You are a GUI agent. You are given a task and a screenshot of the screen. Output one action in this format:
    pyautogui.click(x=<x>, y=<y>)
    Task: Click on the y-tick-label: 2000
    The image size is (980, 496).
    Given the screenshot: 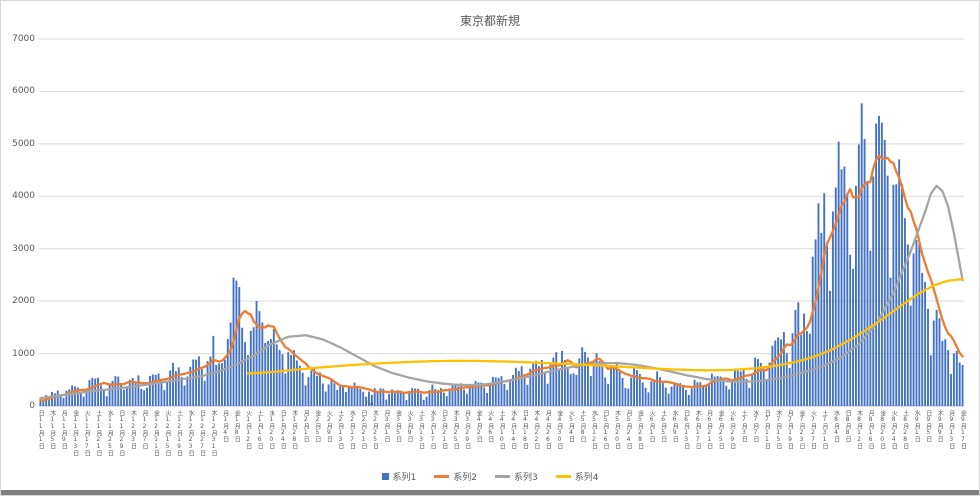 What is the action you would take?
    pyautogui.click(x=23, y=301)
    